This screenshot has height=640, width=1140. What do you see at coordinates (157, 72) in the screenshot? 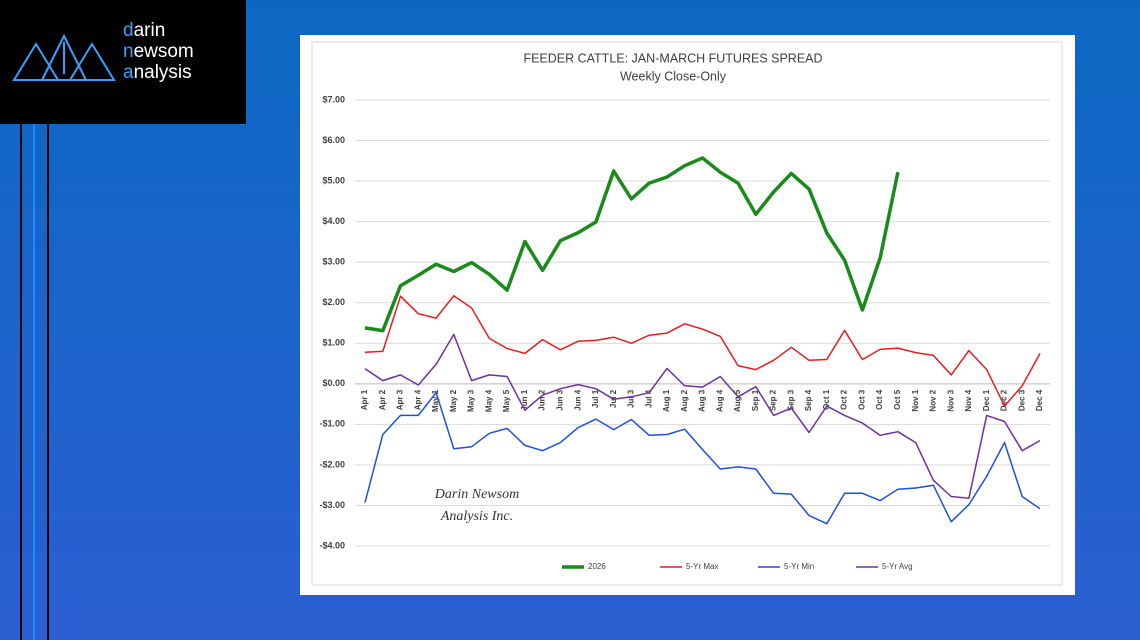
I see `brand-line: analysis` at bounding box center [157, 72].